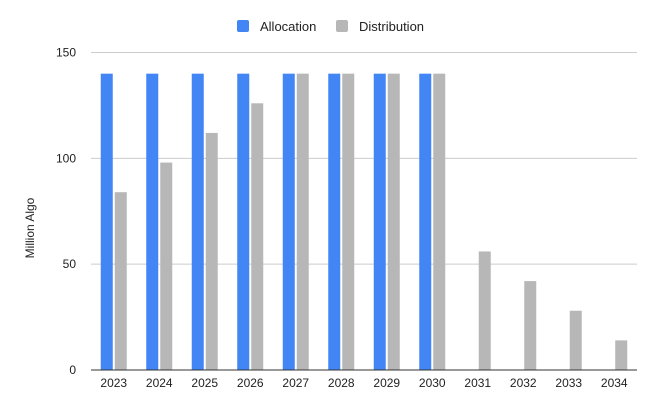 The width and height of the screenshot is (664, 416). I want to click on bar-distribution-2032, so click(530, 325).